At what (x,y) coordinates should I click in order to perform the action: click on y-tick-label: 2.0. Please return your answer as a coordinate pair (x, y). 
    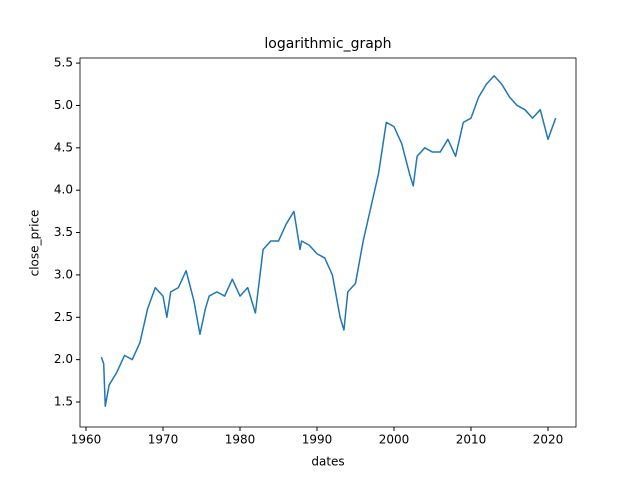
    Looking at the image, I should click on (63, 359).